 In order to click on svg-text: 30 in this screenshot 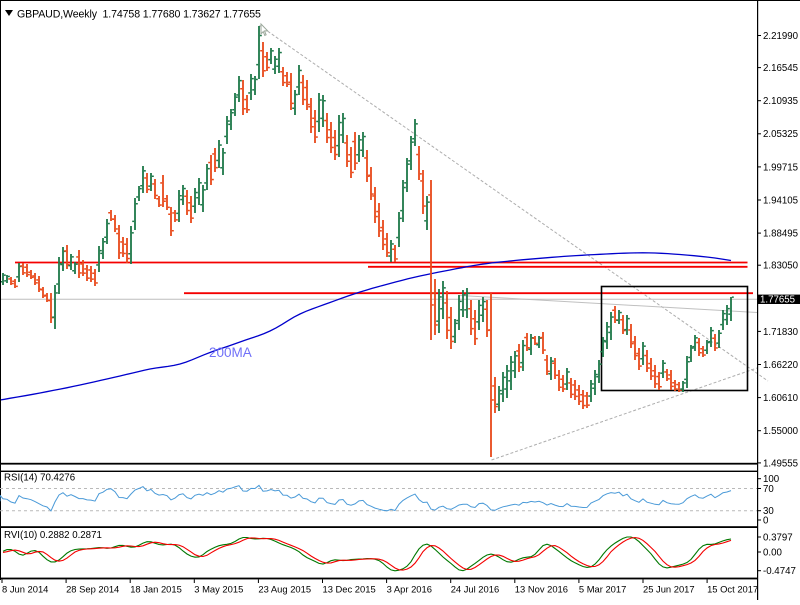, I will do `click(768, 511)`.